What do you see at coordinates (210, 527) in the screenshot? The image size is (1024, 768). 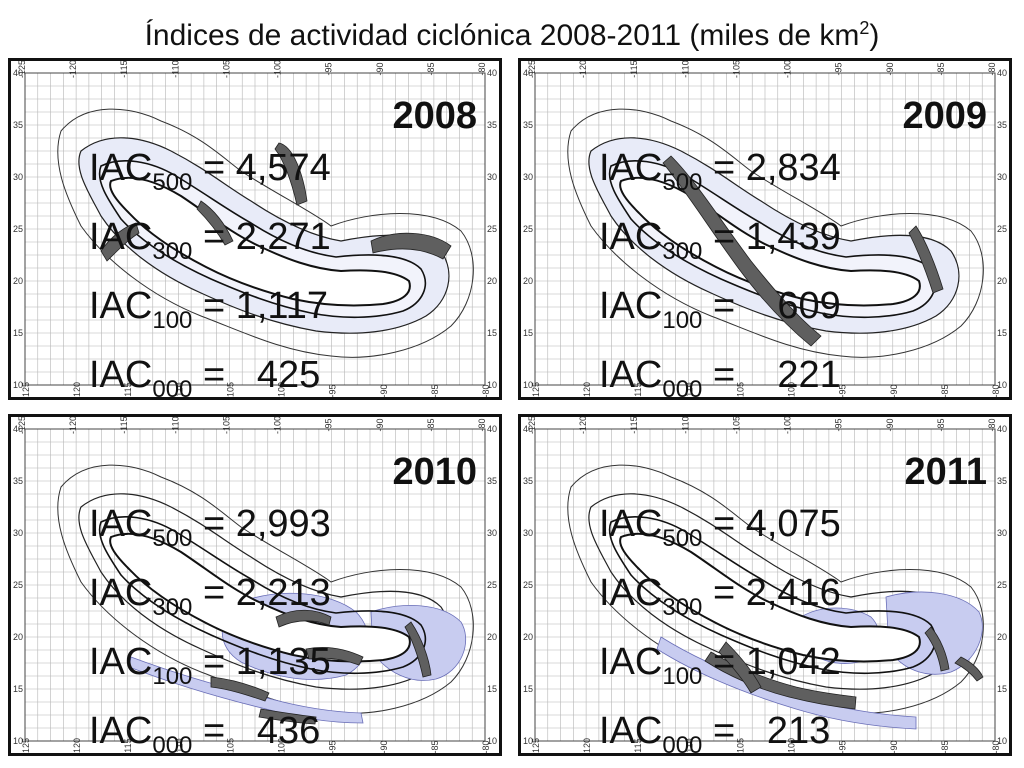 I see `iac-row-500: IAC500 = 2,993` at bounding box center [210, 527].